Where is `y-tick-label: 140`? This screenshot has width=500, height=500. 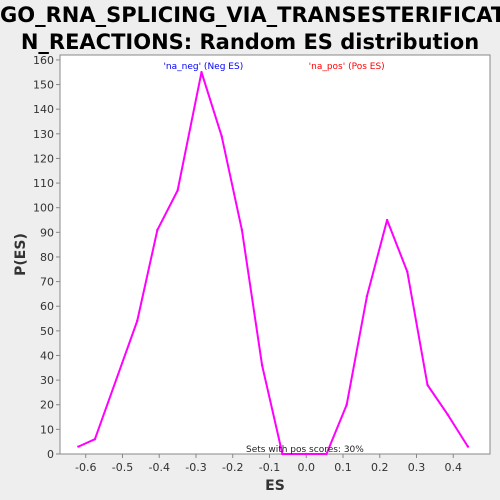
y-tick-label: 140 is located at coordinates (43, 109).